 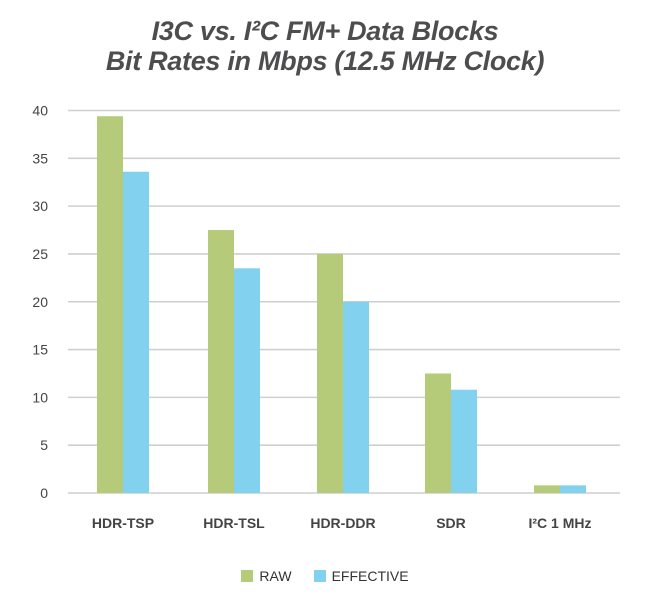 I want to click on y-tick-label: 5, so click(x=44, y=445).